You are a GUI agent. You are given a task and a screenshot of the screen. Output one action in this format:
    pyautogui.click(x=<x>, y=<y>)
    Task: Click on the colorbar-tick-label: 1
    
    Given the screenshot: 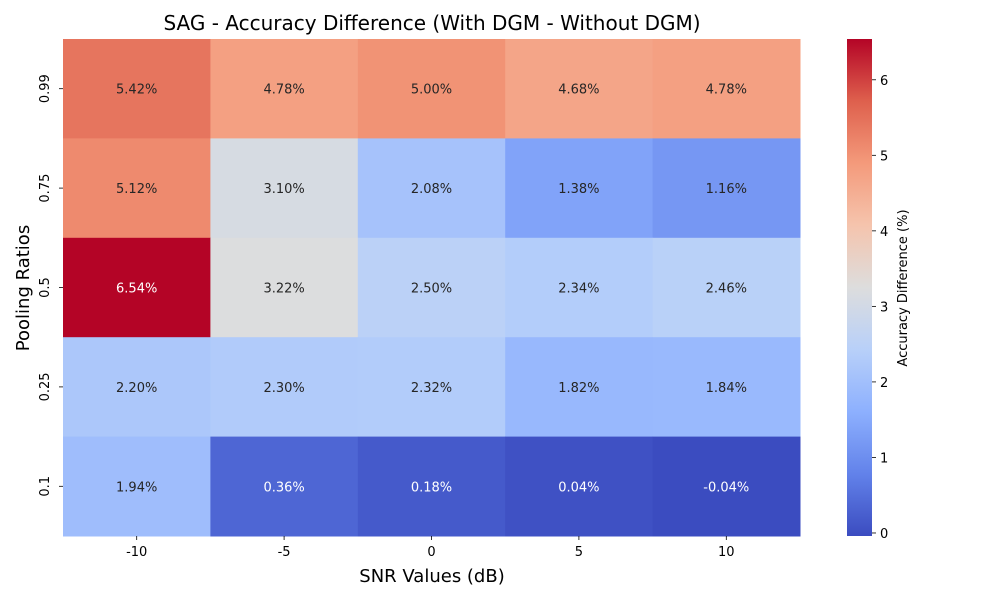 What is the action you would take?
    pyautogui.click(x=884, y=458)
    